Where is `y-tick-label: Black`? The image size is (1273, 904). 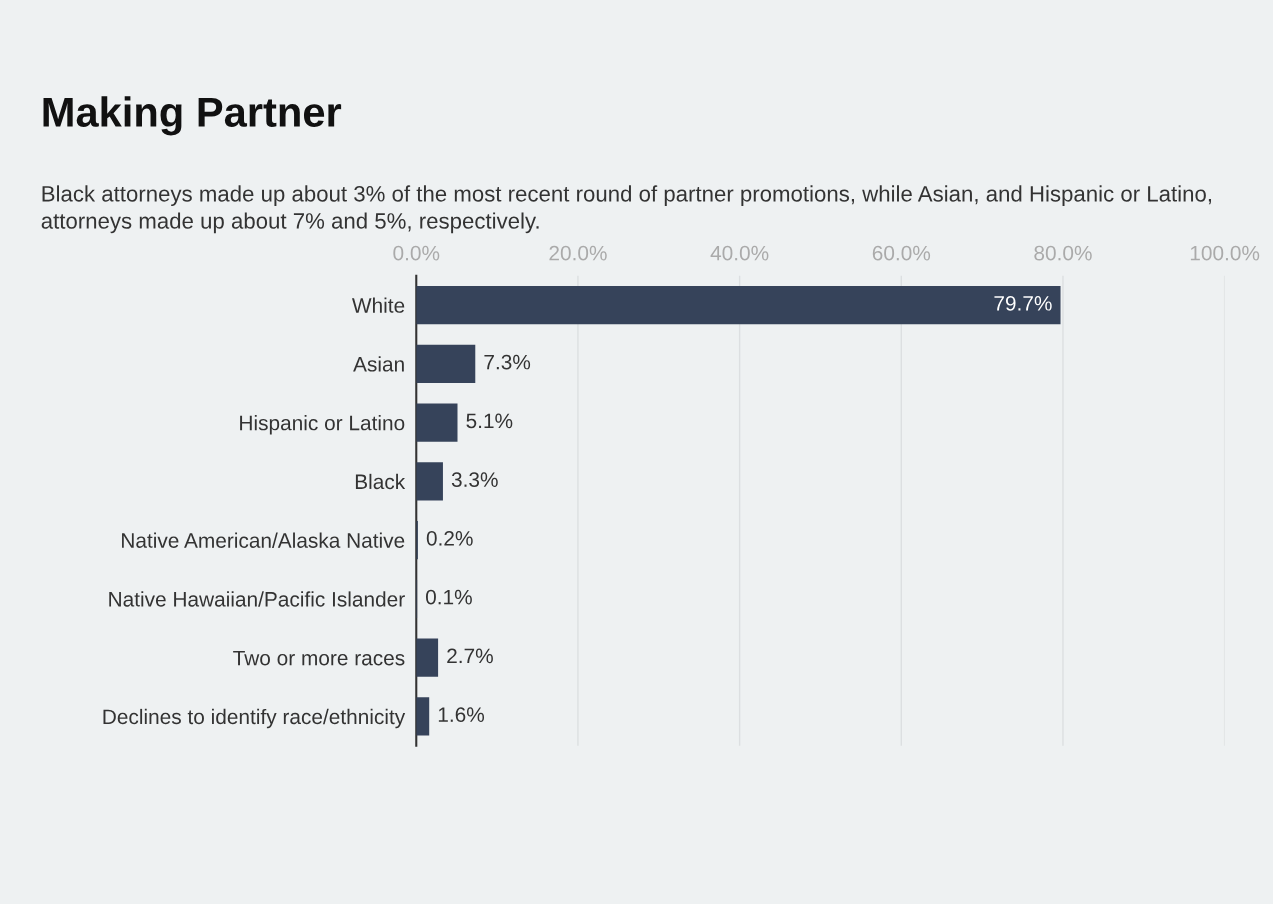
y-tick-label: Black is located at coordinates (380, 481).